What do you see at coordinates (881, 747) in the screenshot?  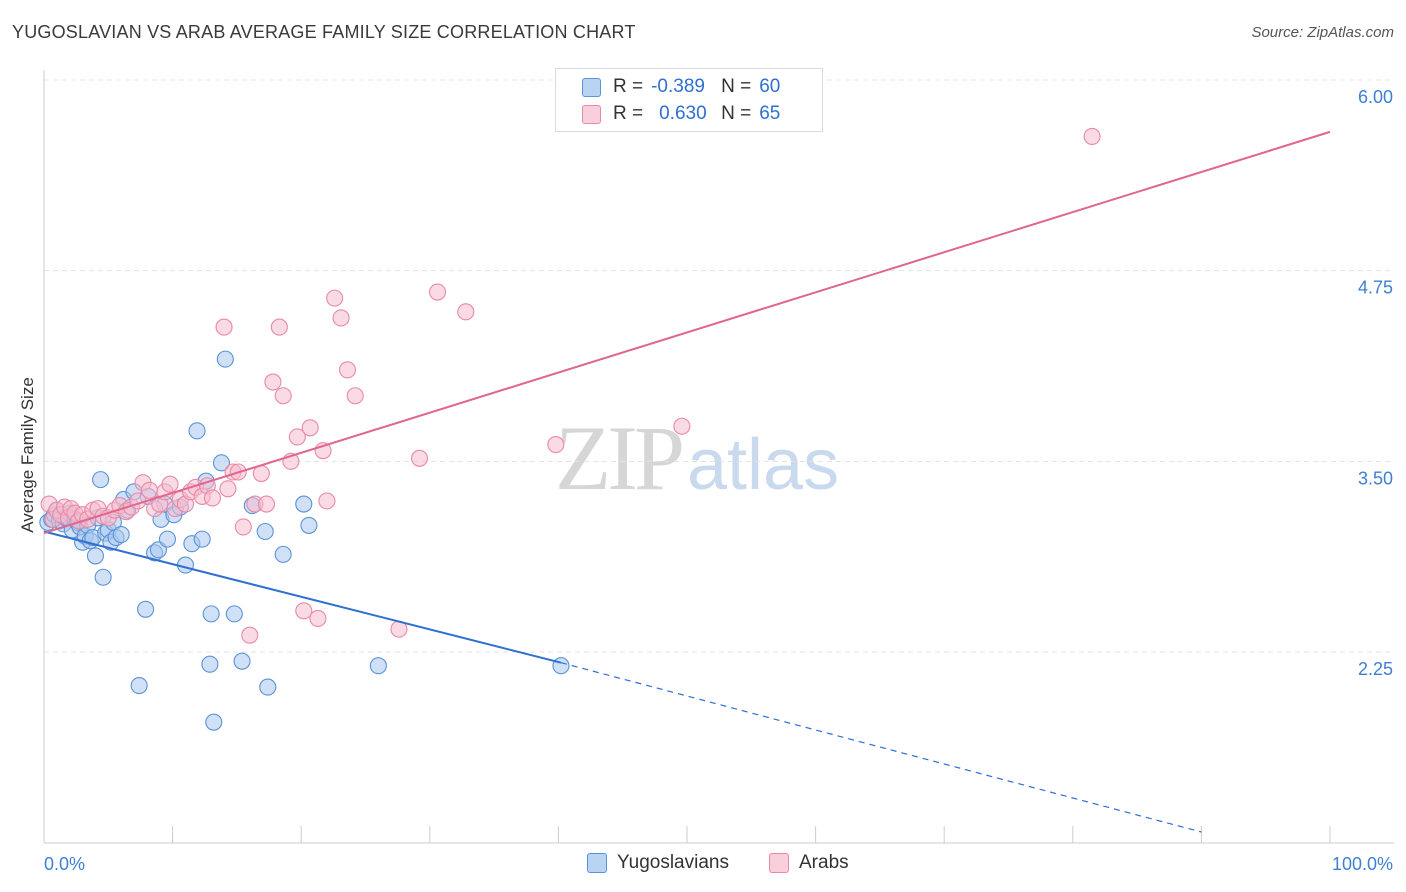 I see `yugoslavian-trend-extension` at bounding box center [881, 747].